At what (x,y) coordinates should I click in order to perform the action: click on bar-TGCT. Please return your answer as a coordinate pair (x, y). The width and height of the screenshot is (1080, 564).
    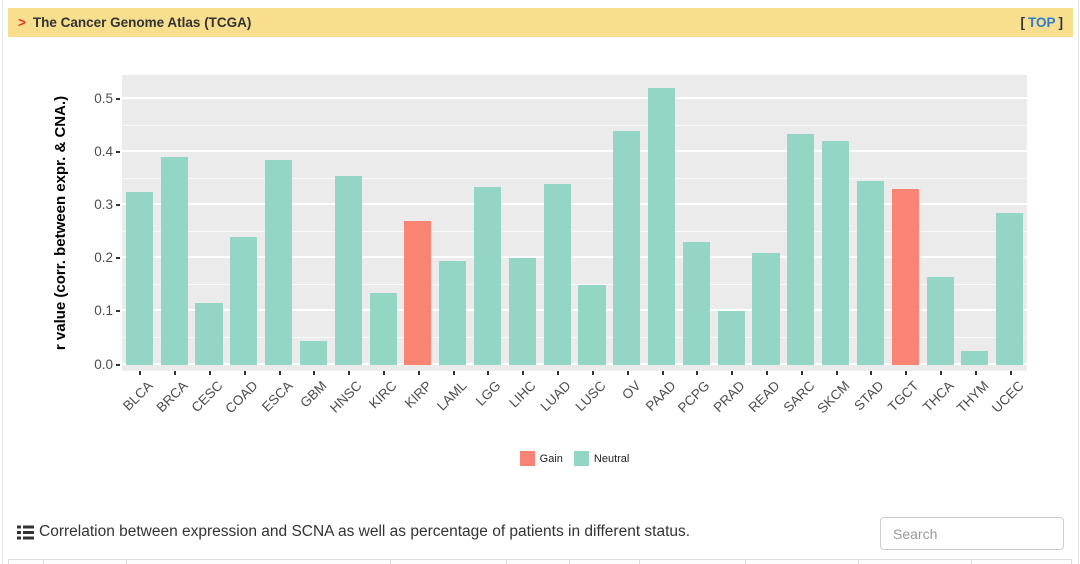
    Looking at the image, I should click on (905, 277).